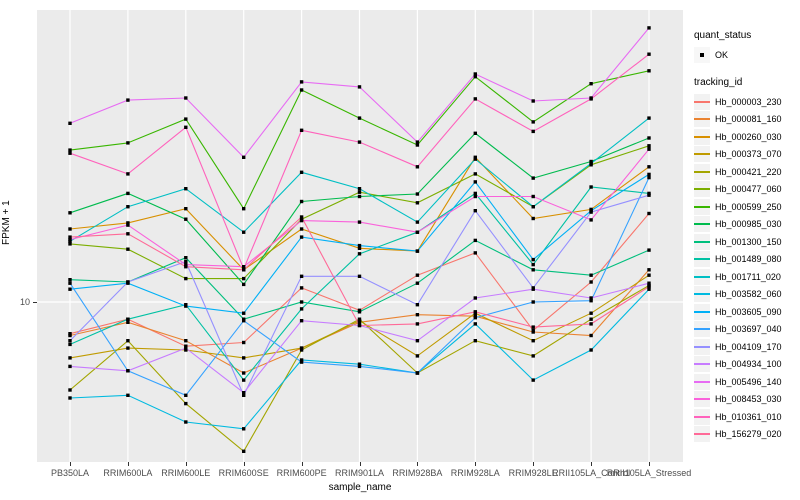  I want to click on legend-item-label: Hb_010361_010, so click(748, 416).